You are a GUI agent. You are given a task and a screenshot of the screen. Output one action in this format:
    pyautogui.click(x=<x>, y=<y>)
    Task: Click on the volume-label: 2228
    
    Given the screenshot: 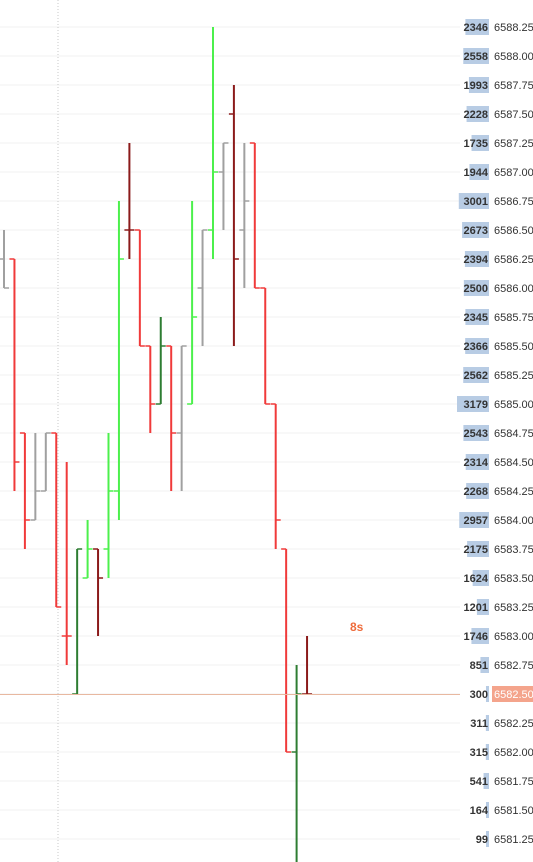 What is the action you would take?
    pyautogui.click(x=476, y=115)
    